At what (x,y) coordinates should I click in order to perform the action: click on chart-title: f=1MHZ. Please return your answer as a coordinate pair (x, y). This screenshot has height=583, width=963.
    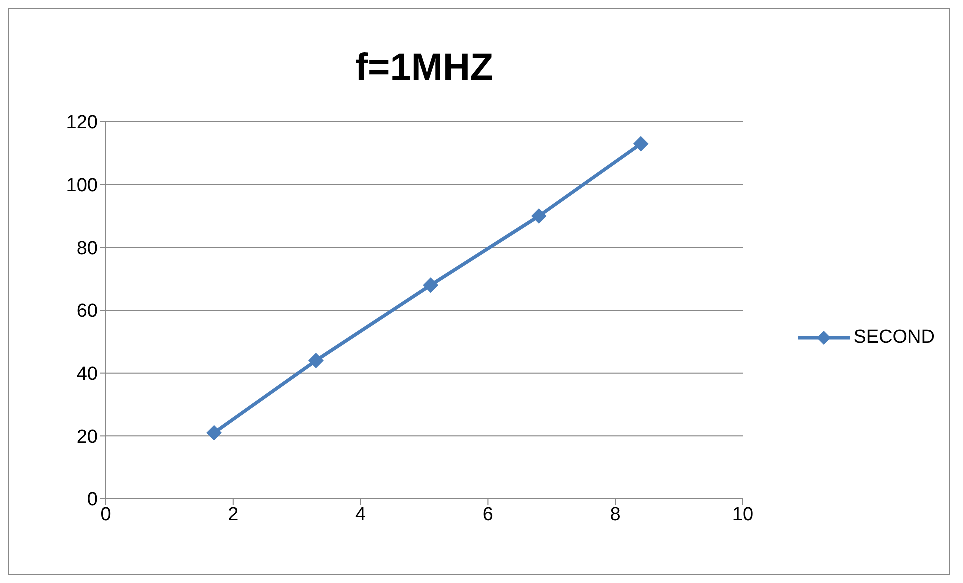
    Looking at the image, I should click on (424, 68).